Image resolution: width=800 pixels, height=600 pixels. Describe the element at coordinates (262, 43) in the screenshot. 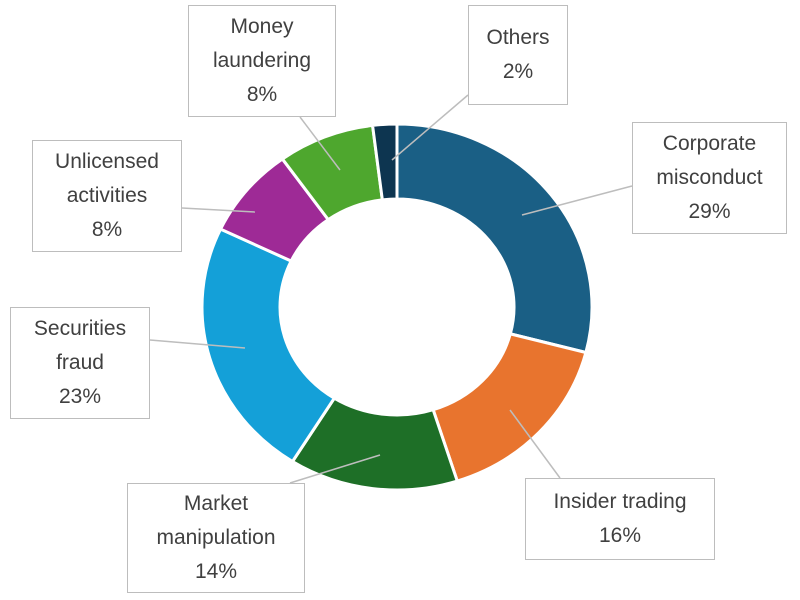

I see `category-label: Money laundering` at that location.